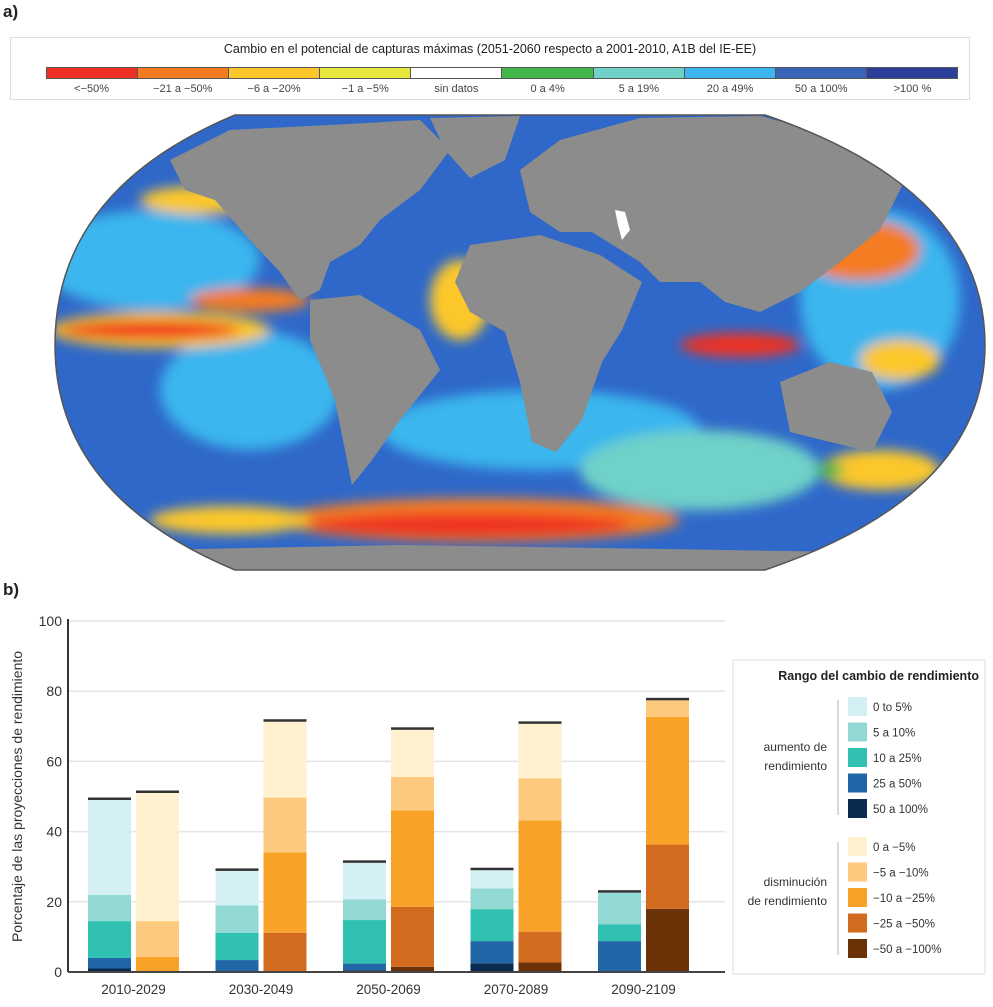 Image resolution: width=993 pixels, height=1007 pixels. Describe the element at coordinates (58, 972) in the screenshot. I see `y-tick-label: 0` at that location.